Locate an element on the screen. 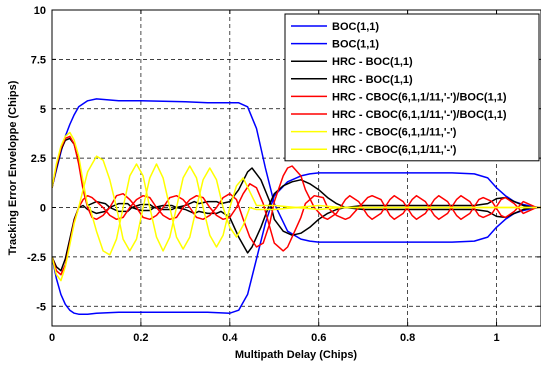 The width and height of the screenshot is (541, 371). legend-label-1: BOC(1,1) is located at coordinates (355, 27).